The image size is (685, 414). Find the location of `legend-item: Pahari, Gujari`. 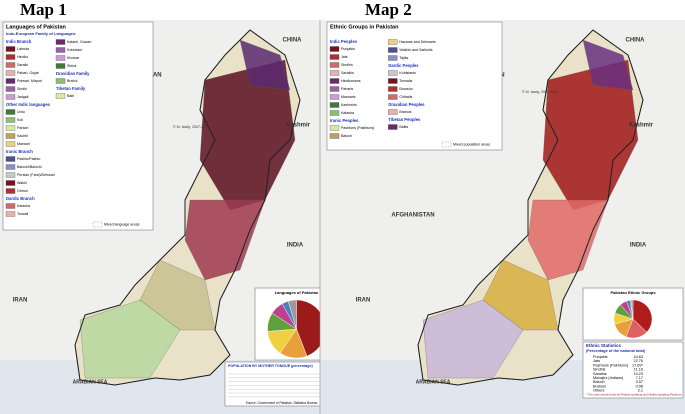

legend-item: Pahari, Gujari is located at coordinates (28, 73).